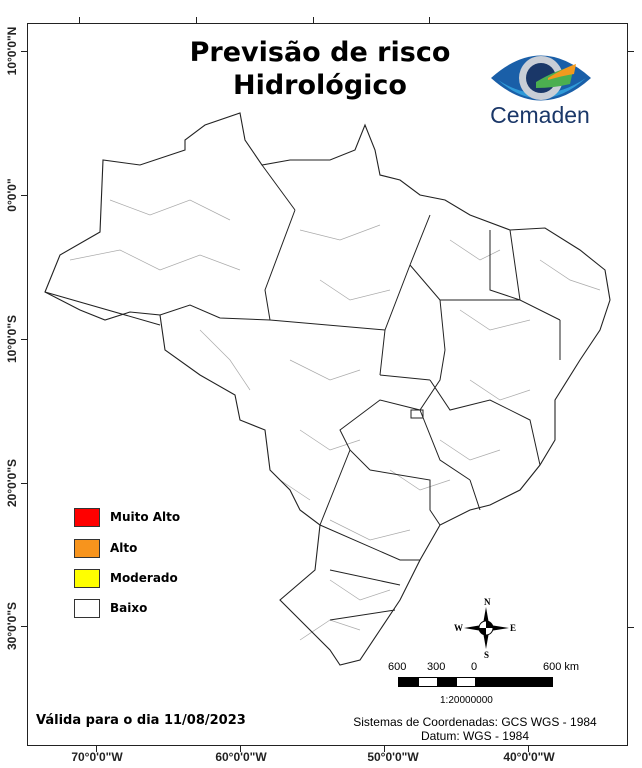  What do you see at coordinates (124, 548) in the screenshot?
I see `legend-label: Alto` at bounding box center [124, 548].